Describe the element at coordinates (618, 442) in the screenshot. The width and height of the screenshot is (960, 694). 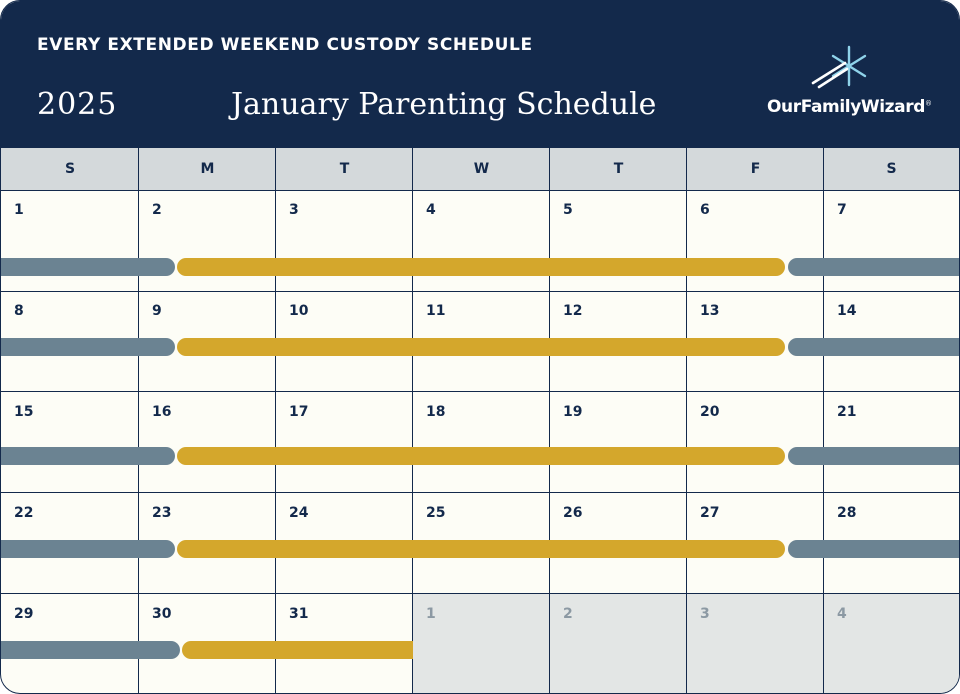
I see `day-cell: 19` at that location.